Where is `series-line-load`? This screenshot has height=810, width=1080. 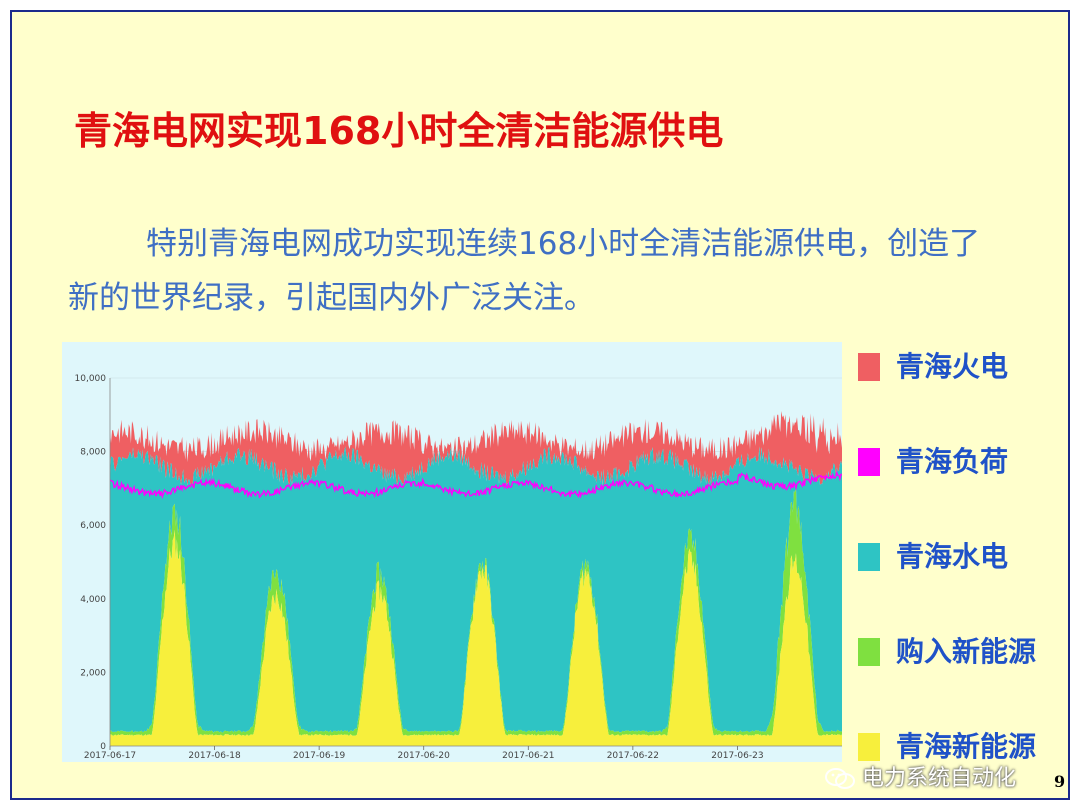 series-line-load is located at coordinates (476, 484).